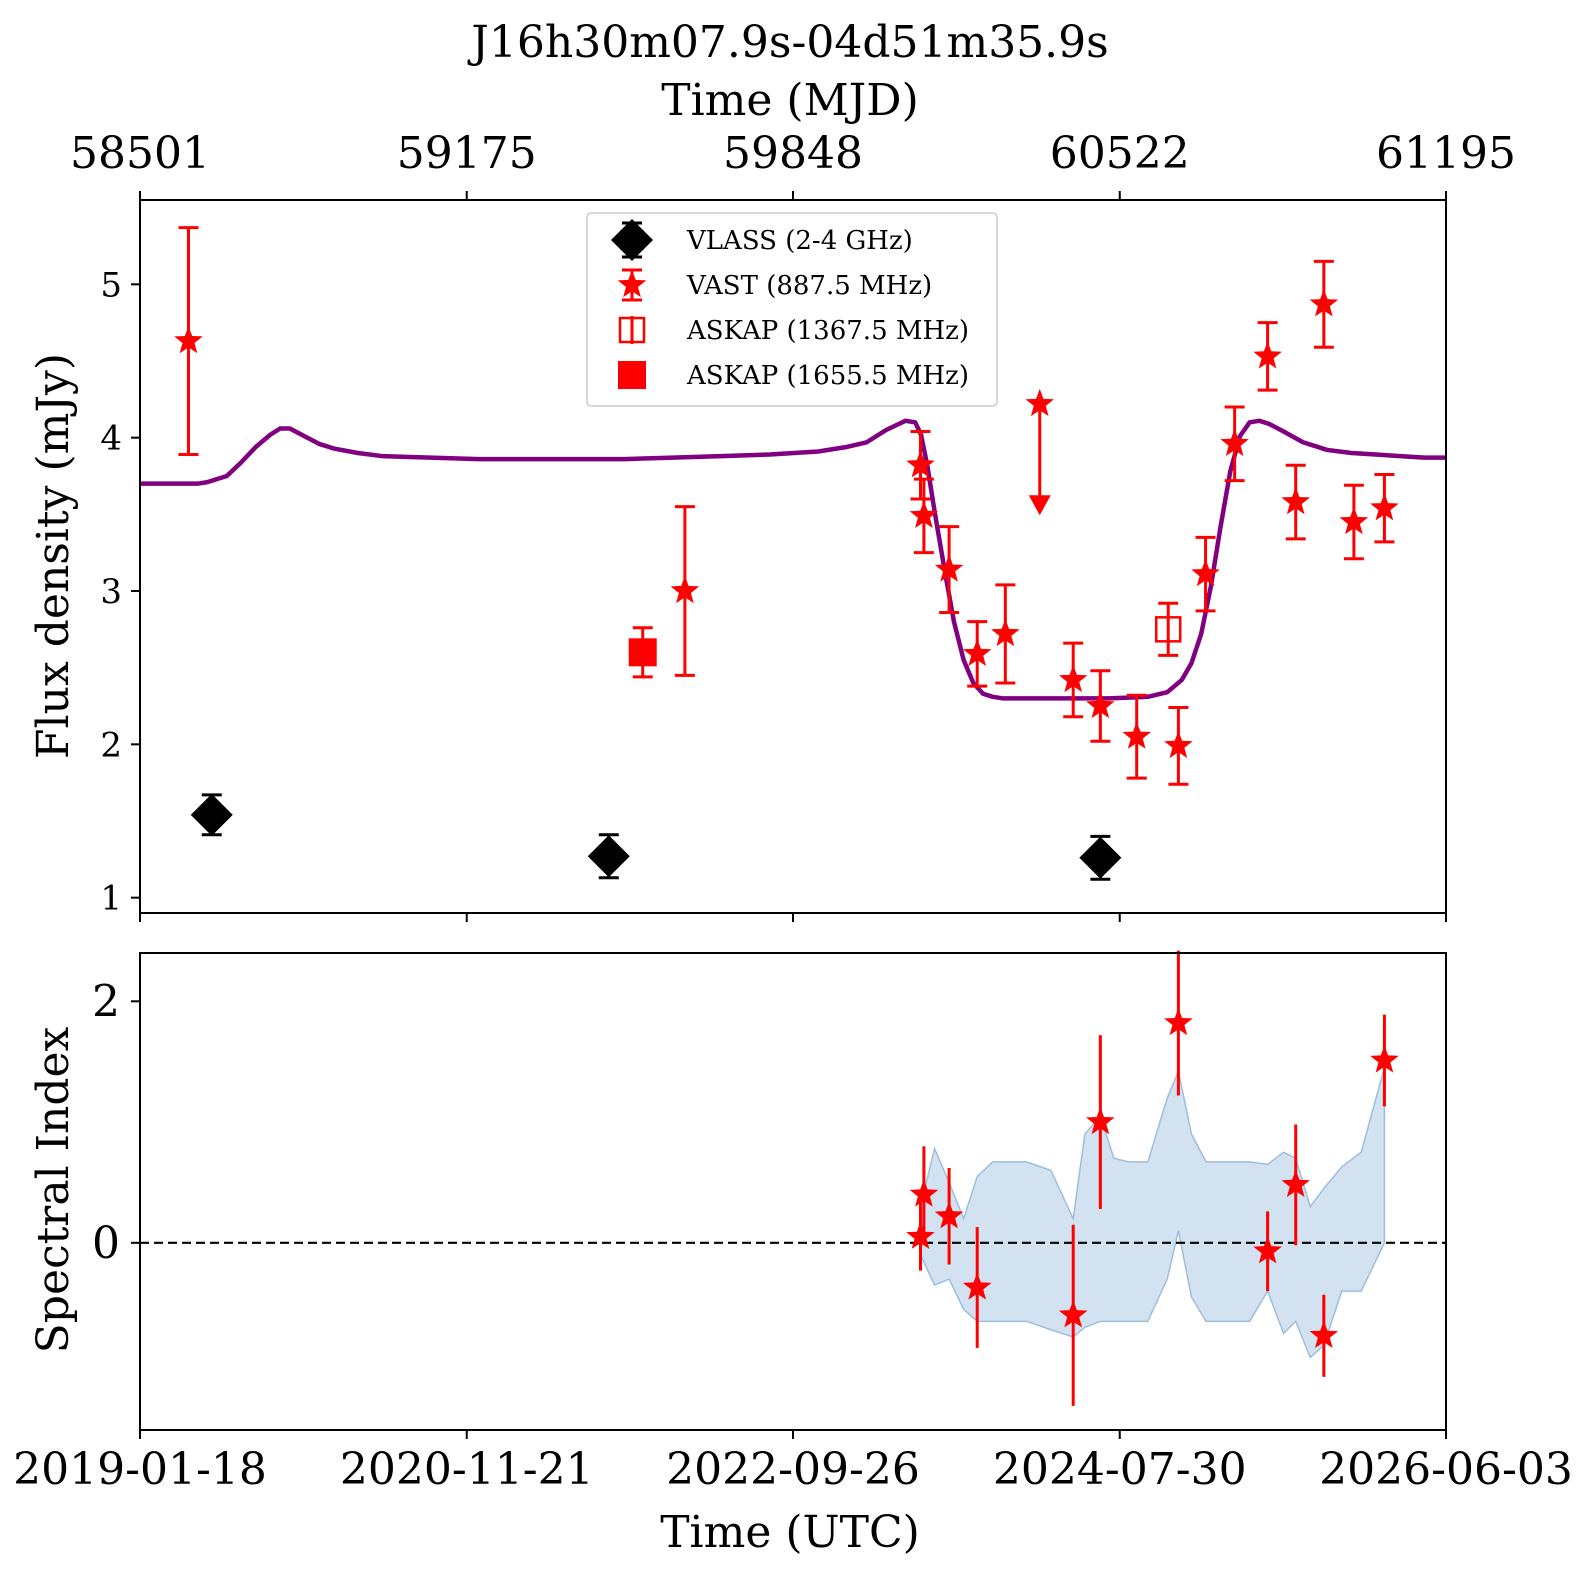 The width and height of the screenshot is (1580, 1580). I want to click on legend-diamond-marker, so click(632, 240).